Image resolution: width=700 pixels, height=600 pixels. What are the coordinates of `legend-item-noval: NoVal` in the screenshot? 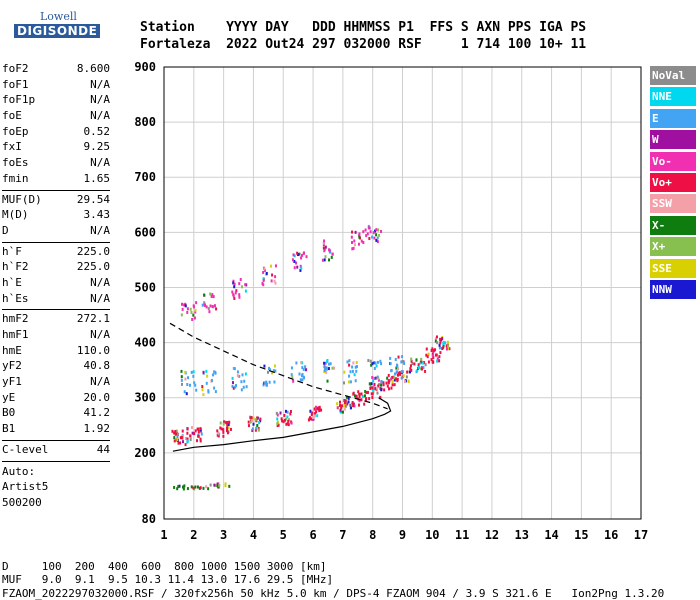 It's located at (673, 75).